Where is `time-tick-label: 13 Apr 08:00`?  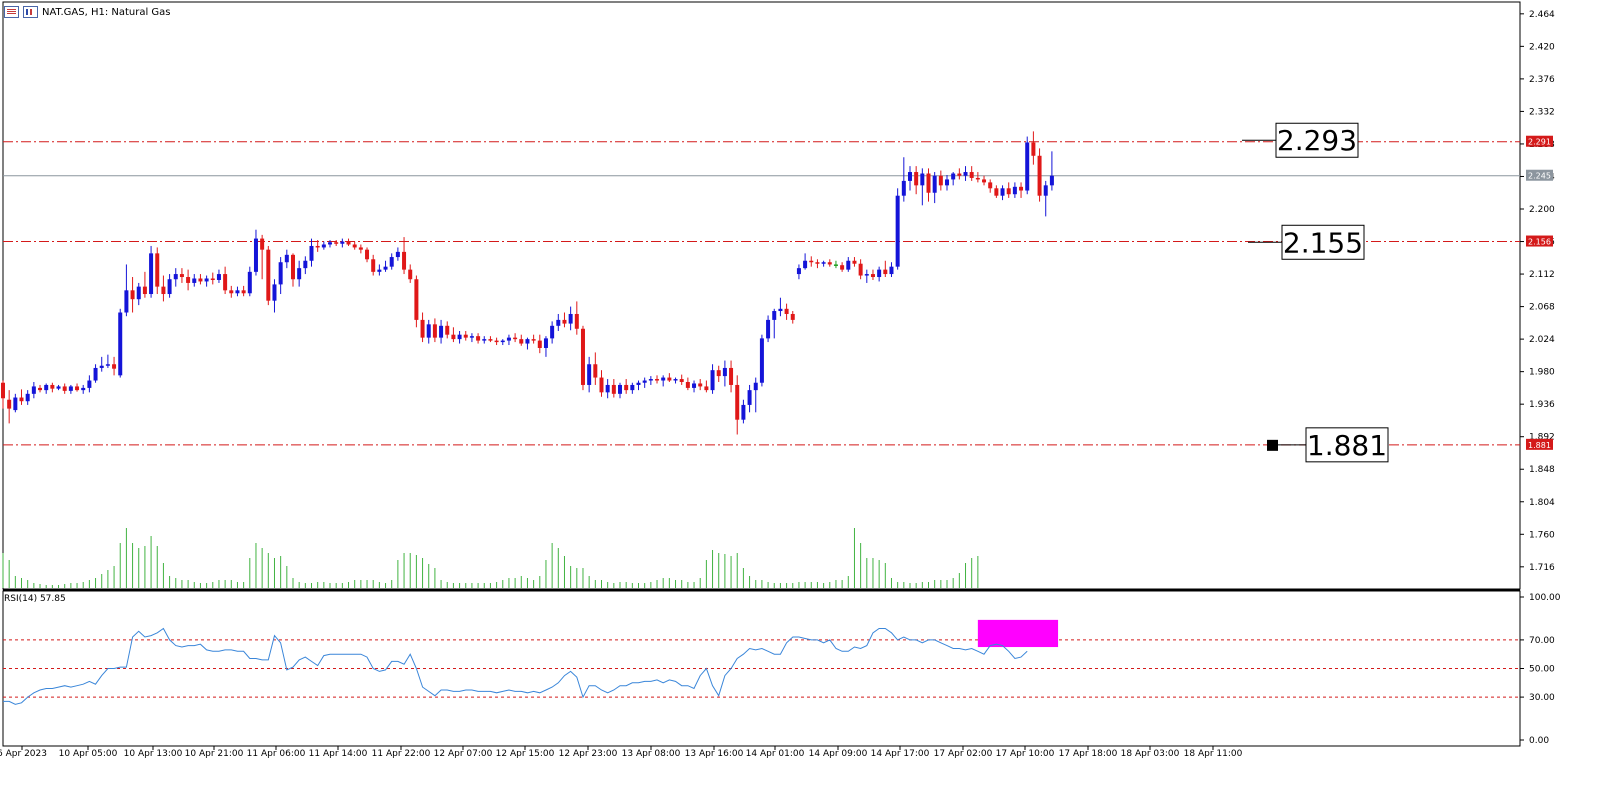
time-tick-label: 13 Apr 08:00 is located at coordinates (651, 754).